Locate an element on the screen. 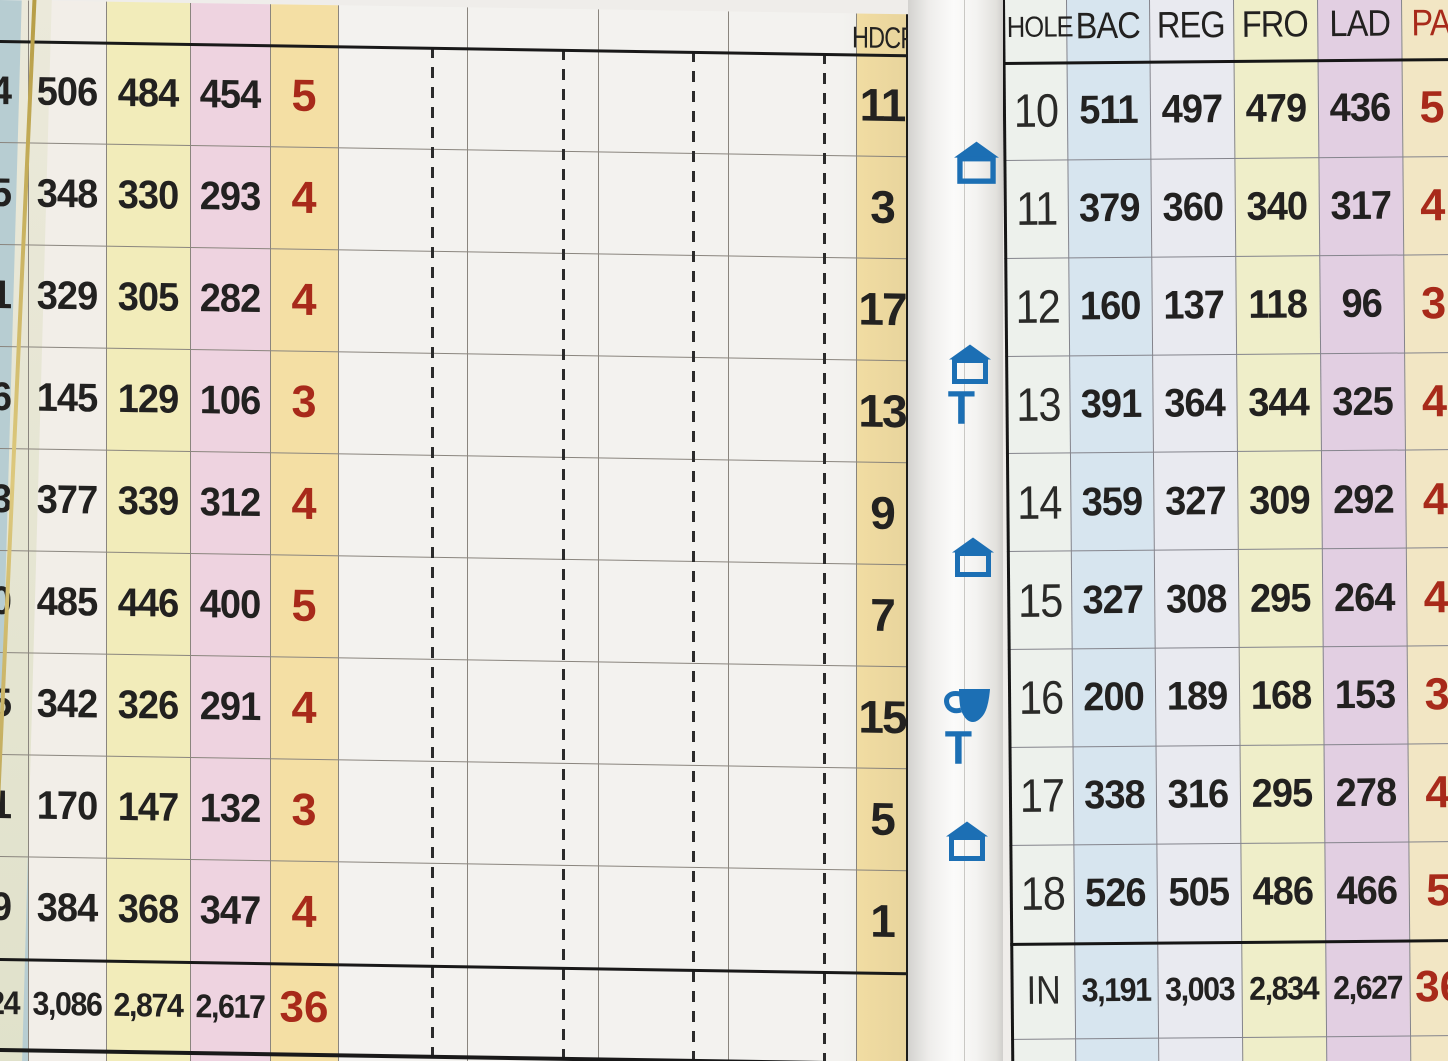 This screenshot has height=1061, width=1448. hdcp-value: 11 is located at coordinates (882, 105).